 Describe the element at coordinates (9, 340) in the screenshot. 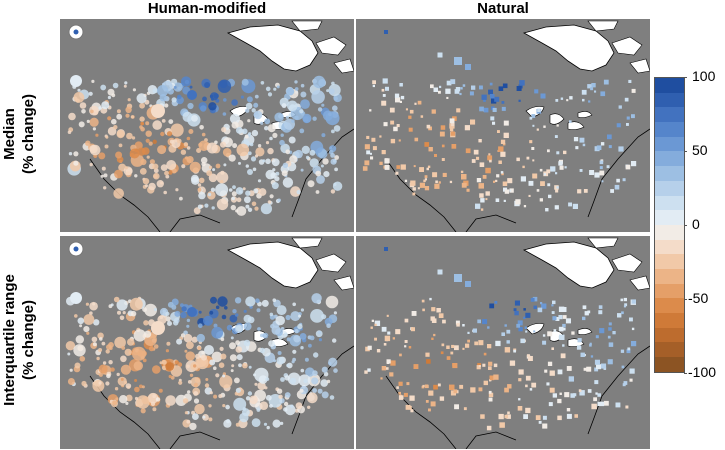

I see `row-label-iqr-line1: Interquartile range` at that location.